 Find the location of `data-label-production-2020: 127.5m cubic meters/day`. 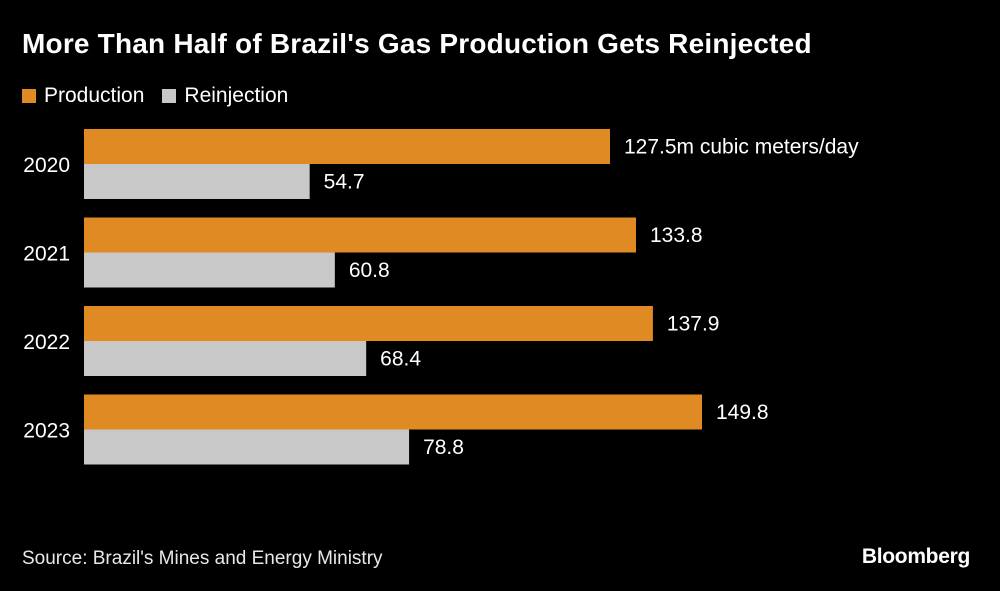

data-label-production-2020: 127.5m cubic meters/day is located at coordinates (741, 147).